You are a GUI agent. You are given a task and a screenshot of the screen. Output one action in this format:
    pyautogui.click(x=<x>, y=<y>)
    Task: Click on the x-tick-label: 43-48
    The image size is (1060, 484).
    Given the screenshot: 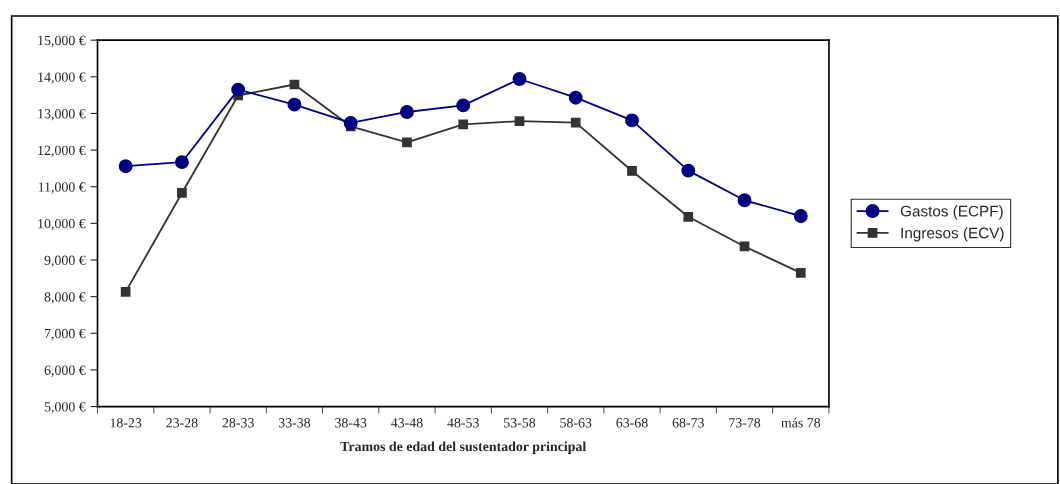 What is the action you would take?
    pyautogui.click(x=407, y=423)
    